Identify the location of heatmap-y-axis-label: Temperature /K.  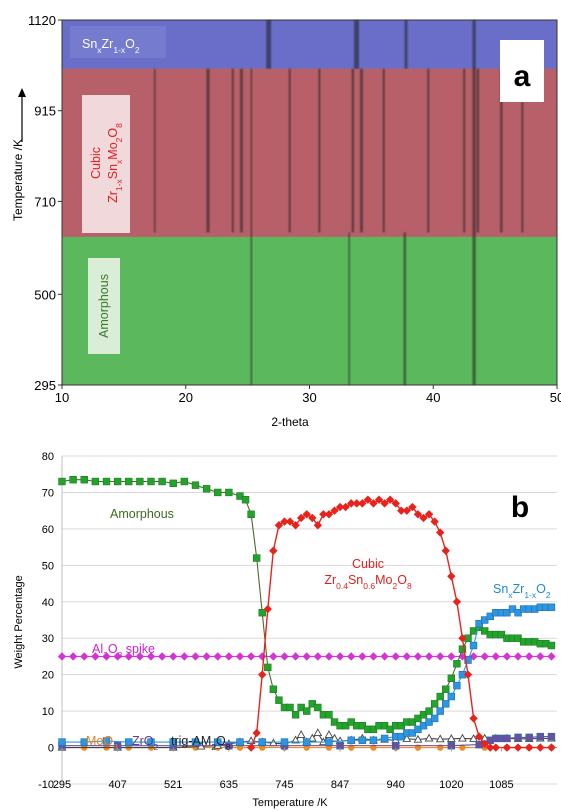
(18, 180).